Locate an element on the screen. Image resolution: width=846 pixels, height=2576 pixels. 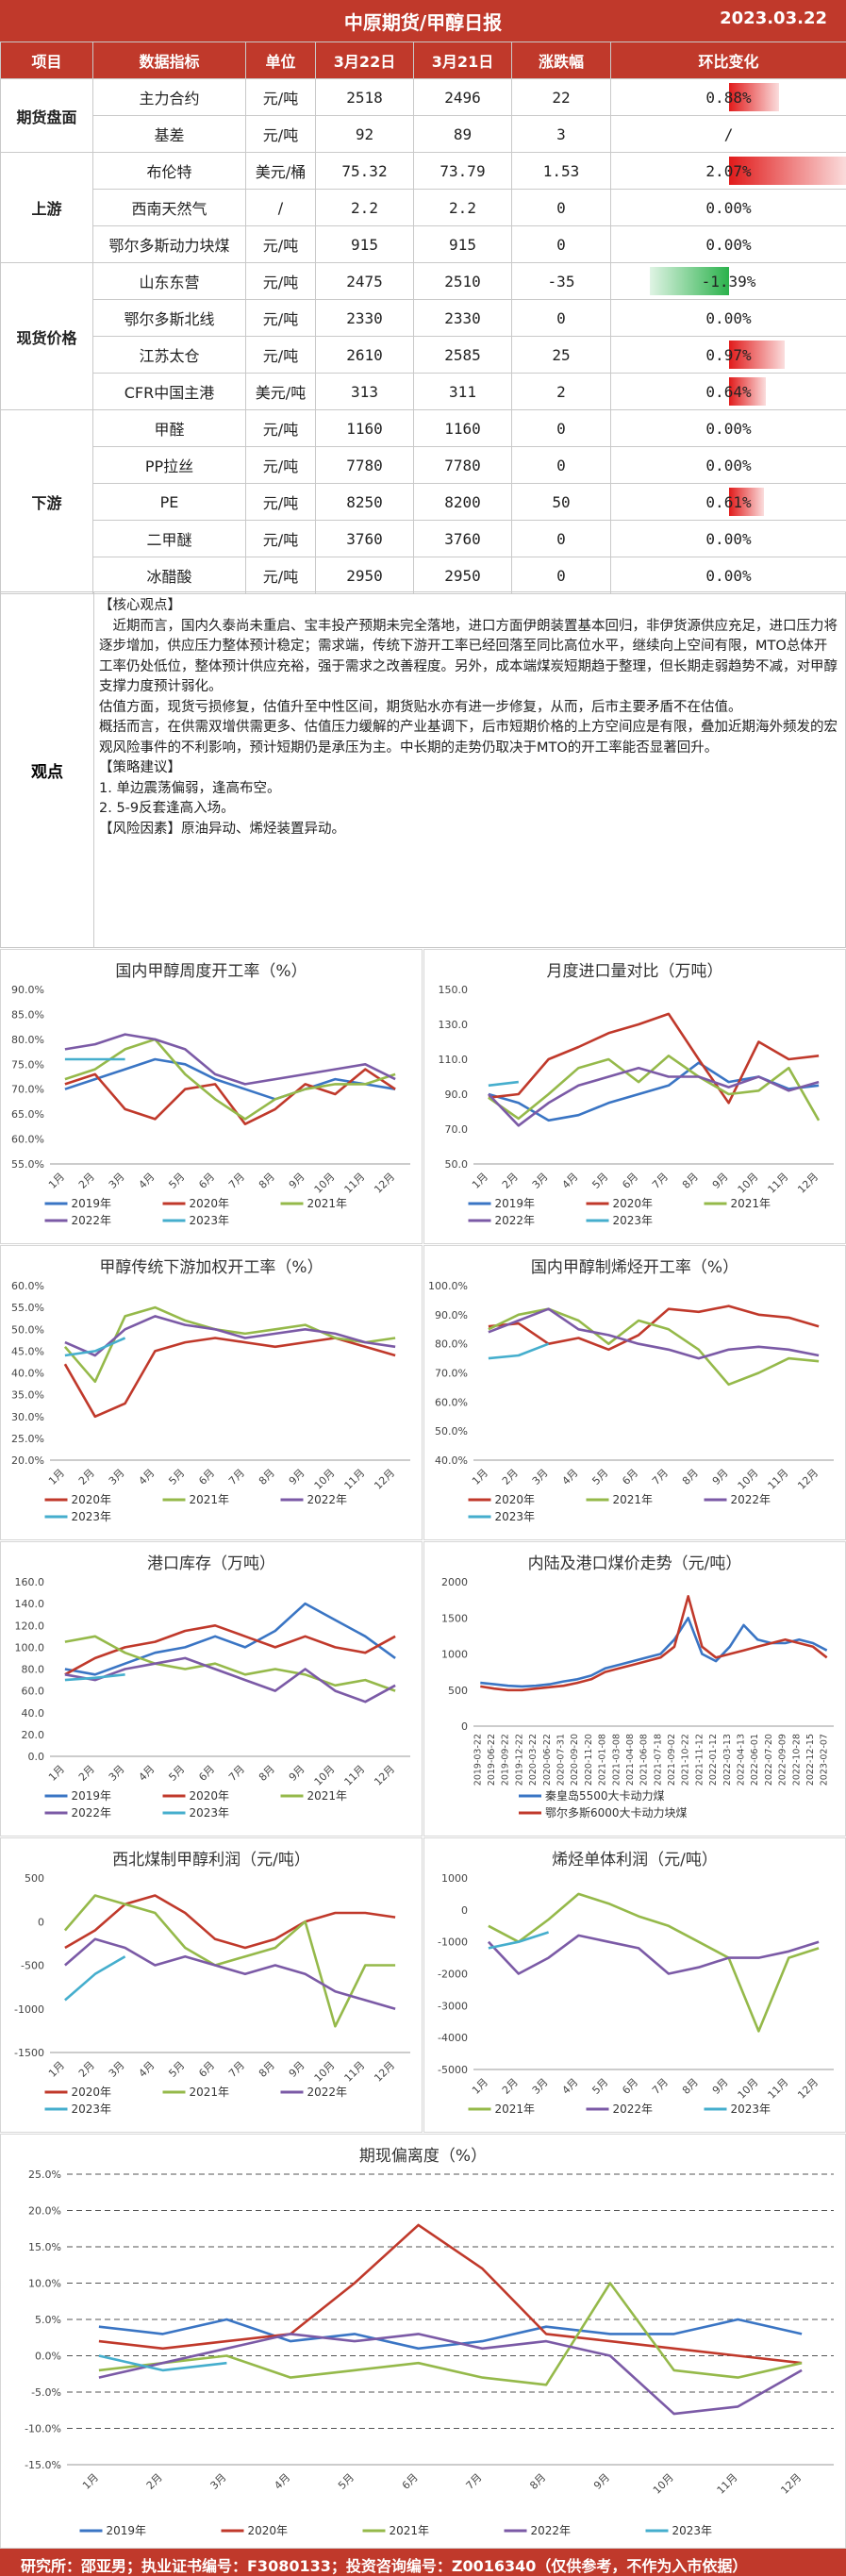
change-value: 0.00% is located at coordinates (729, 538).